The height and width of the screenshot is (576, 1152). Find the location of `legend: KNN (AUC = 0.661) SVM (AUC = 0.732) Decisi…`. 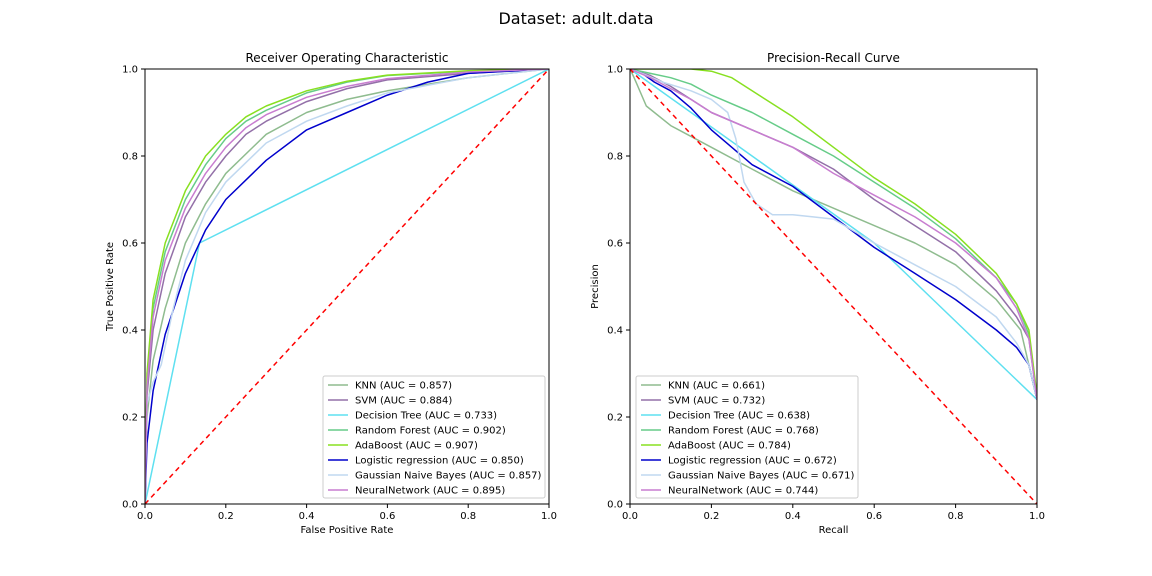

legend: KNN (AUC = 0.661) SVM (AUC = 0.732) Decisi… is located at coordinates (747, 437).